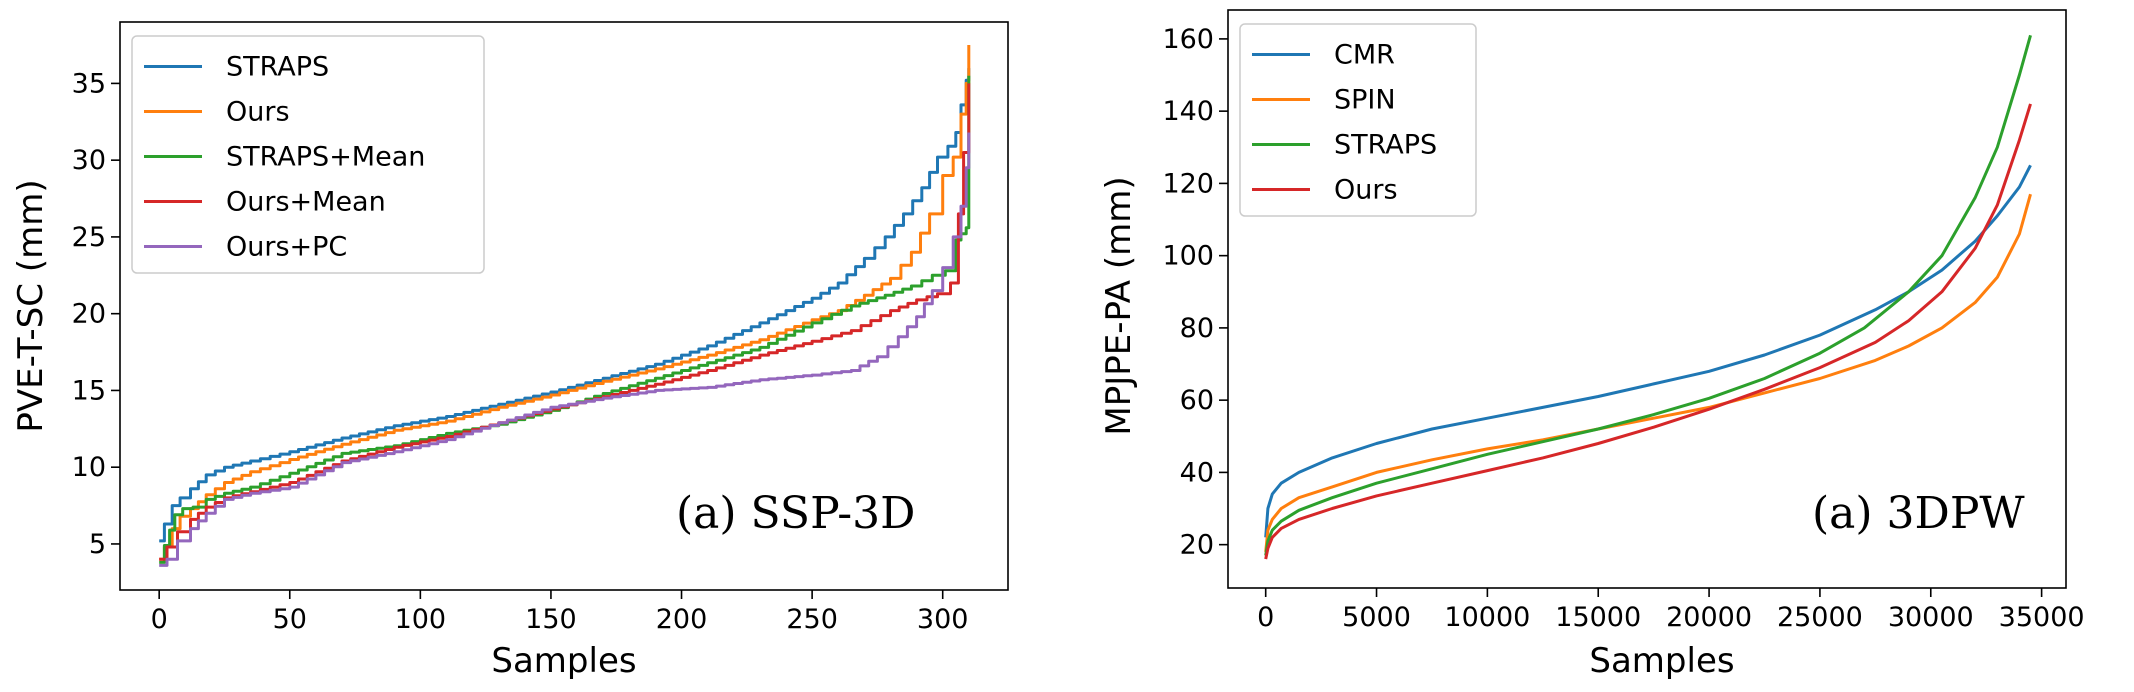  What do you see at coordinates (1820, 617) in the screenshot?
I see `x-tick-label: 25000` at bounding box center [1820, 617].